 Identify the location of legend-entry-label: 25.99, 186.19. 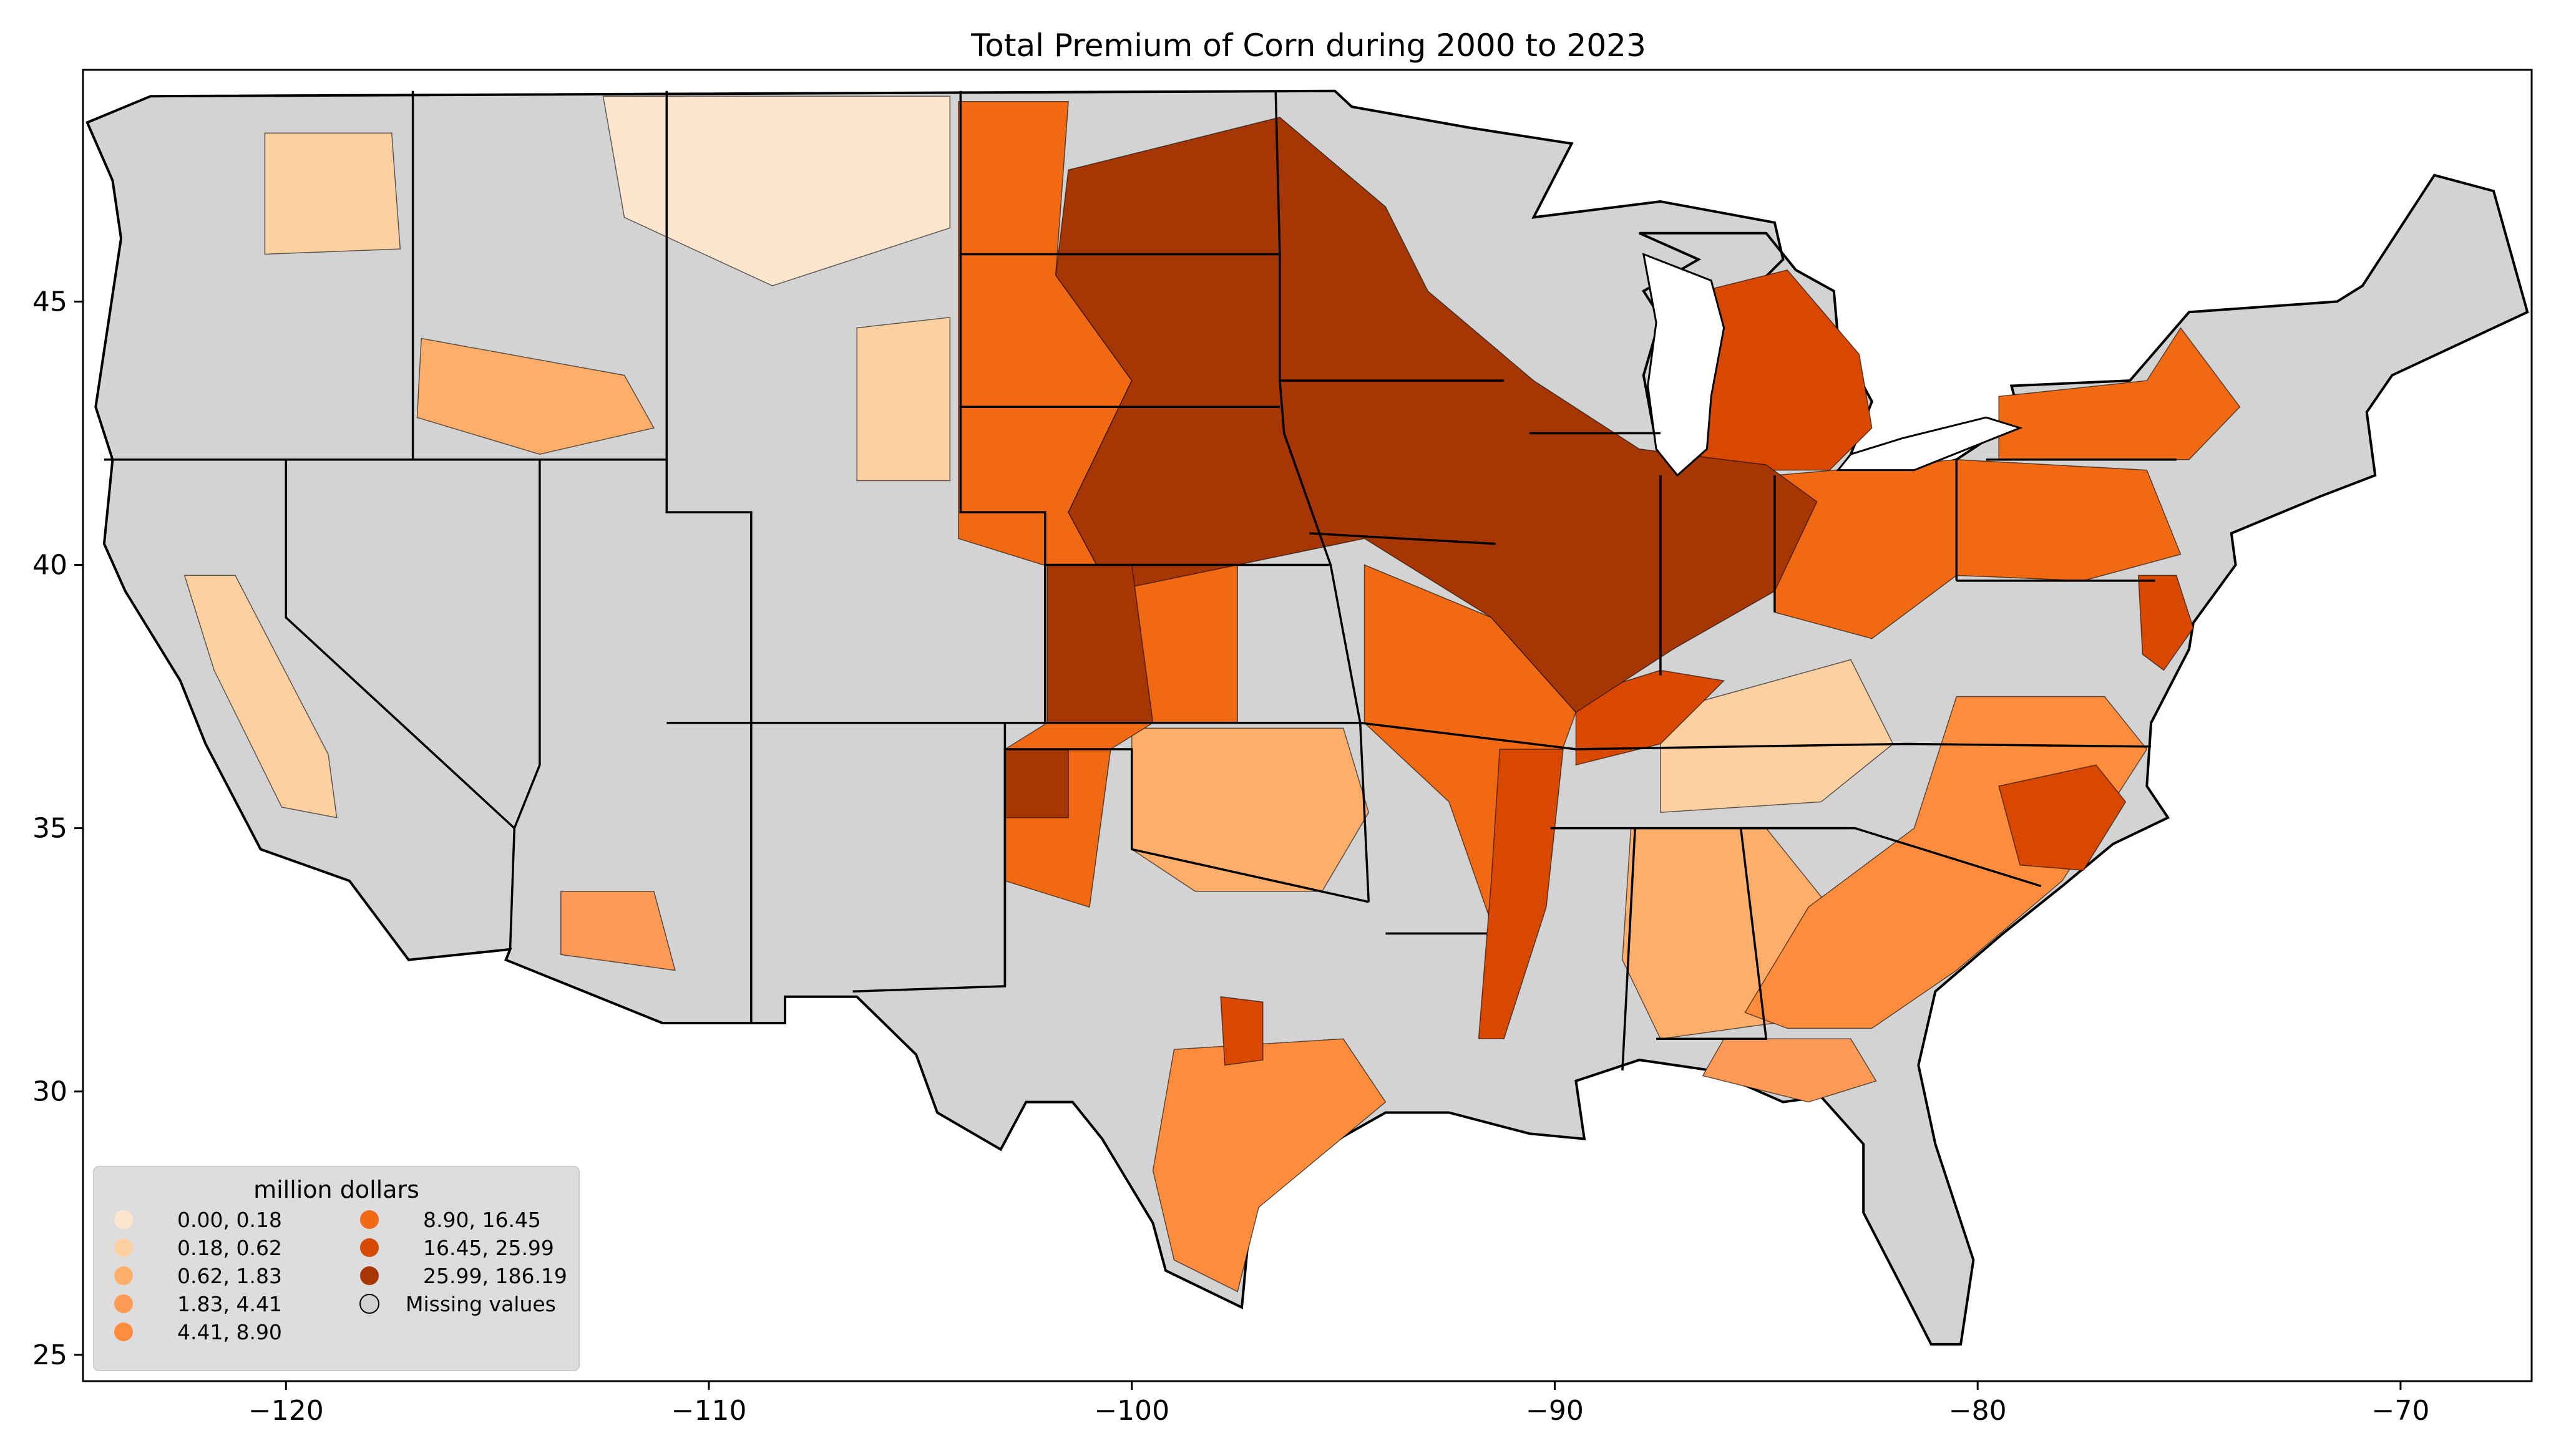
(495, 1276).